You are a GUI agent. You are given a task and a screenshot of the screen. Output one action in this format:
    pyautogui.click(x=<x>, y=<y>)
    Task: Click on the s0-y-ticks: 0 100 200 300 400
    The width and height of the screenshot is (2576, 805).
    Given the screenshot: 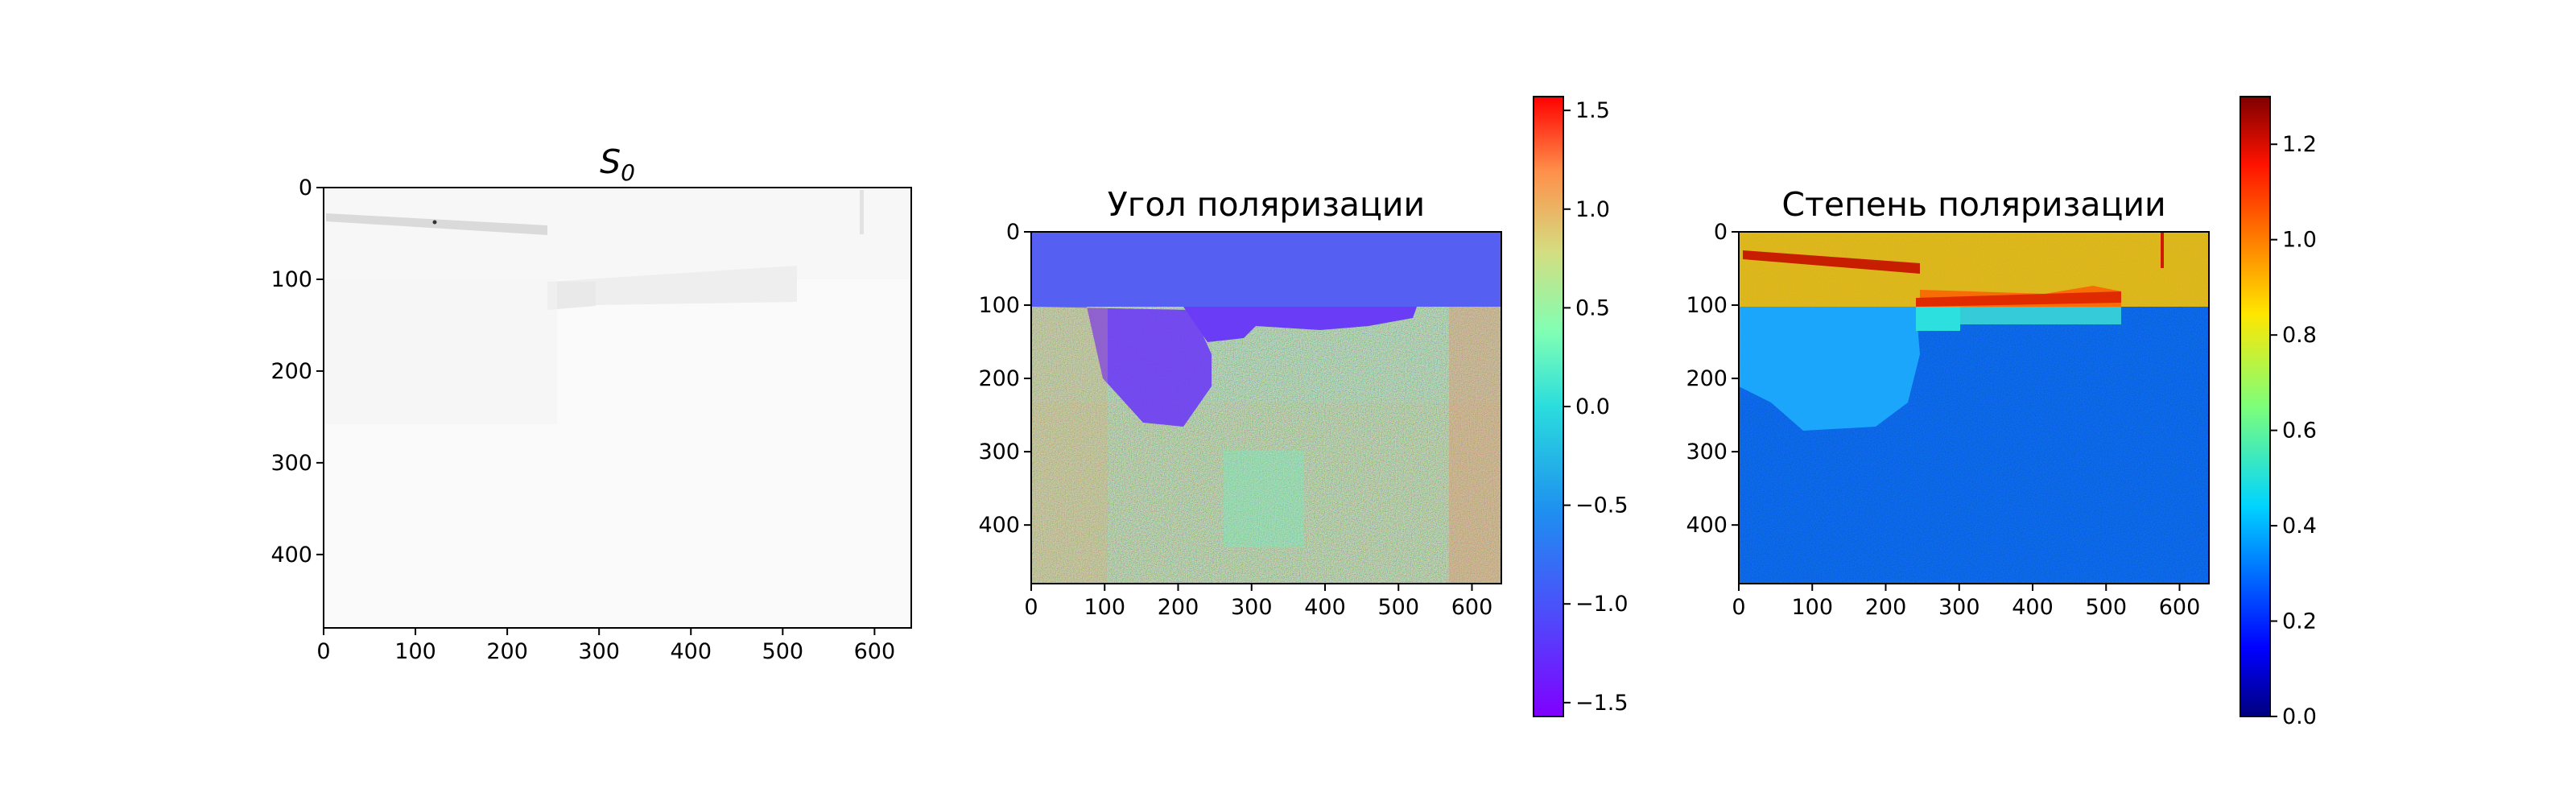 What is the action you would take?
    pyautogui.click(x=297, y=371)
    